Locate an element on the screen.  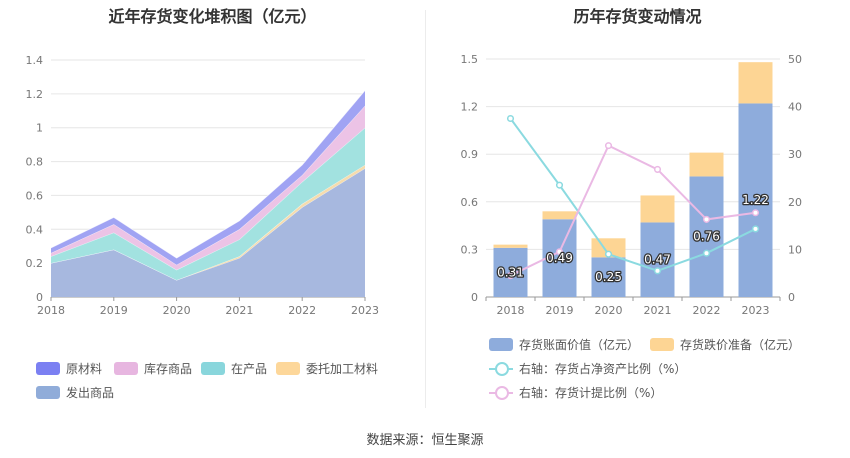
legend-item: 存货账面价值（亿元） is located at coordinates (564, 344).